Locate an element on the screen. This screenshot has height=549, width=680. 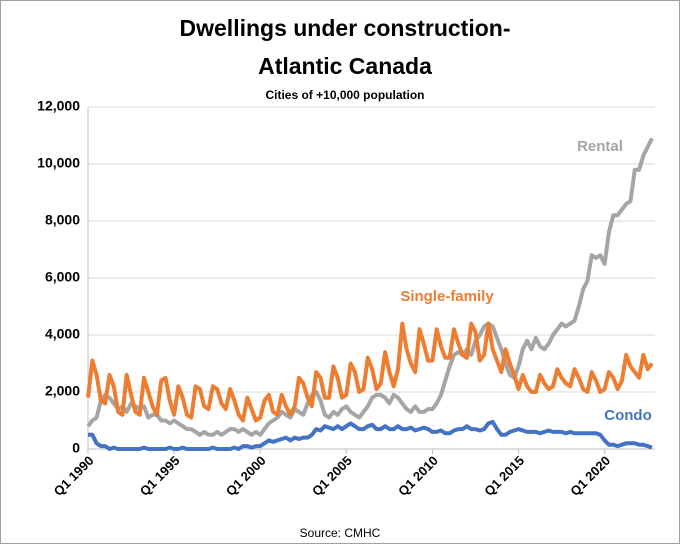
series-label: Rental is located at coordinates (600, 146).